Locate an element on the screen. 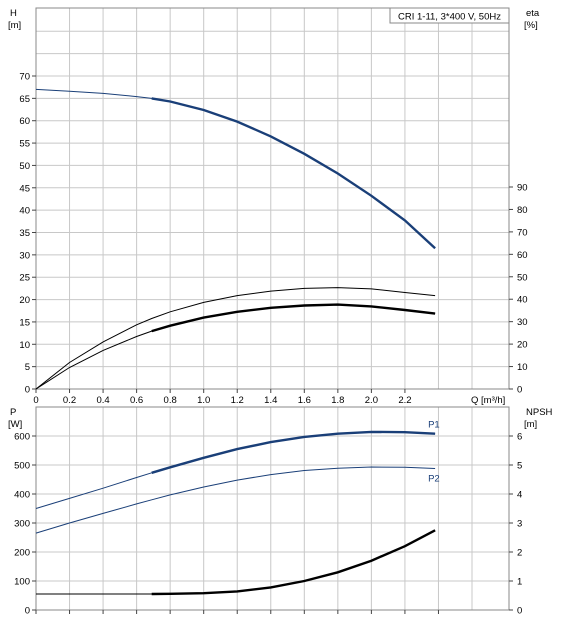 This screenshot has width=561, height=629. npsh-curve is located at coordinates (236, 562).